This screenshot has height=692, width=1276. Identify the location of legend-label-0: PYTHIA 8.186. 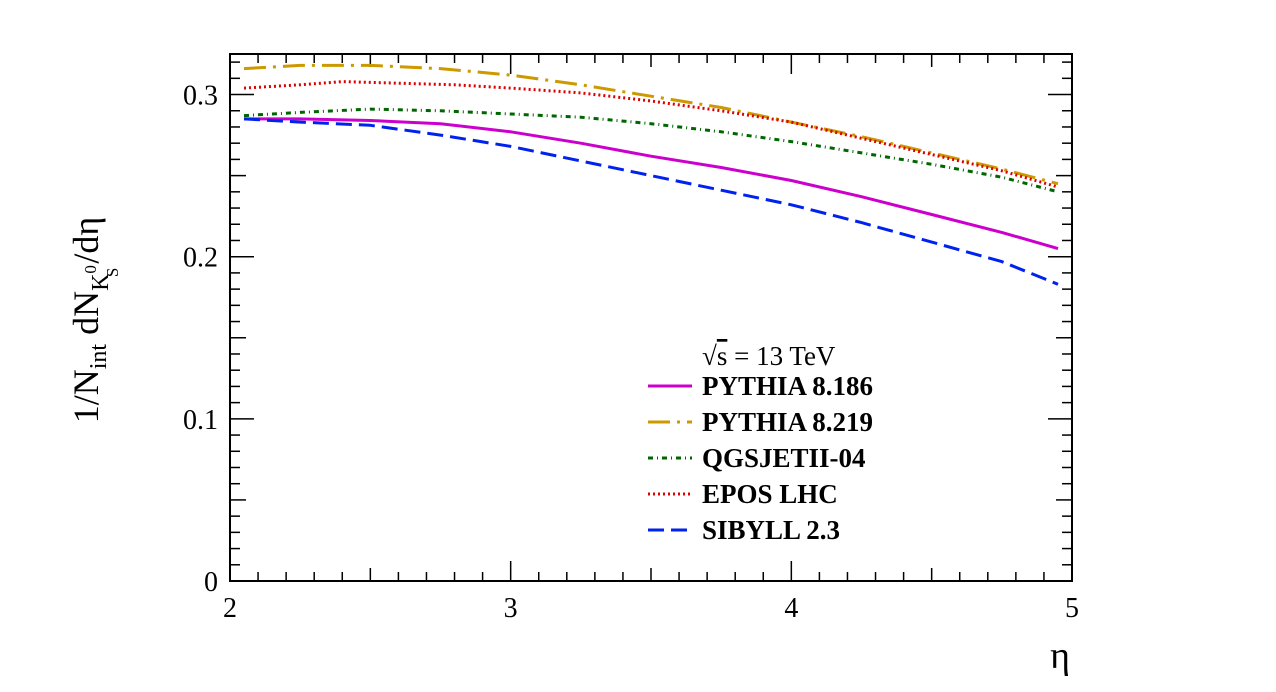
(787, 386).